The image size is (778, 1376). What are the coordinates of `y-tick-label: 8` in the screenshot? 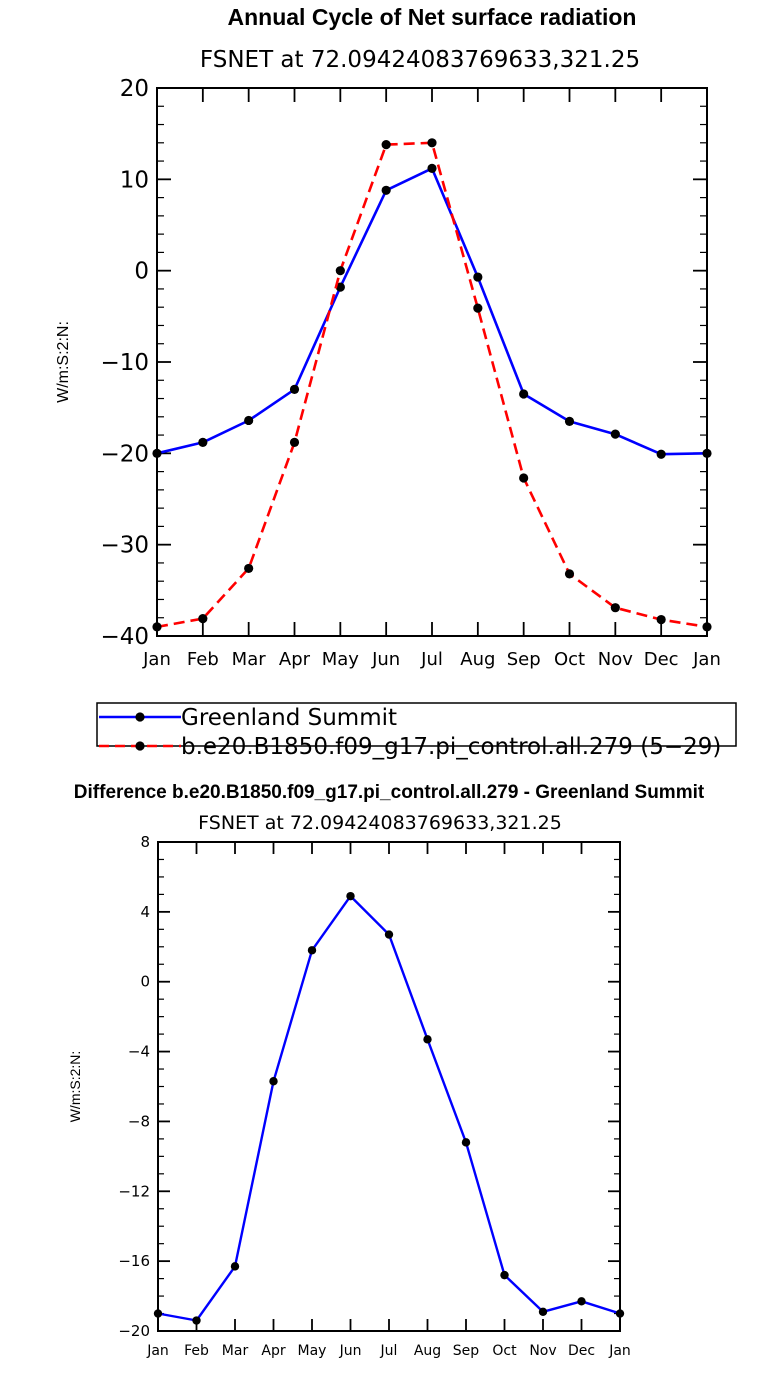 It's located at (145, 842).